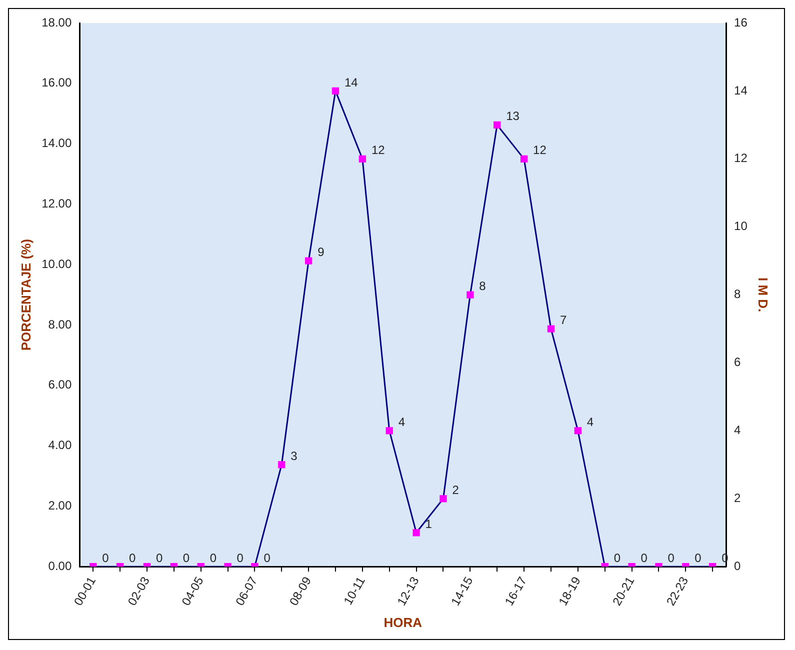  I want to click on y2-axis-title: I M D., so click(763, 294).